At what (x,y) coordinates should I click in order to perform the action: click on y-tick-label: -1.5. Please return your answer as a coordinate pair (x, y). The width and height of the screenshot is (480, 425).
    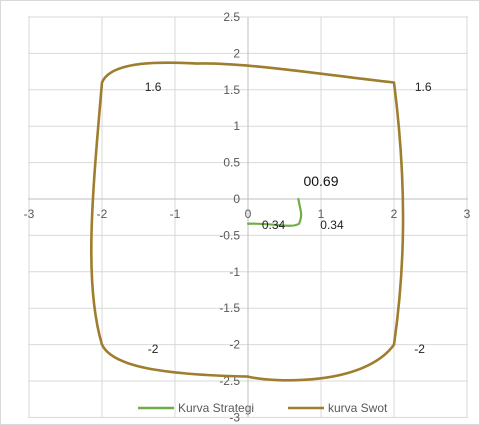
    Looking at the image, I should click on (229, 308).